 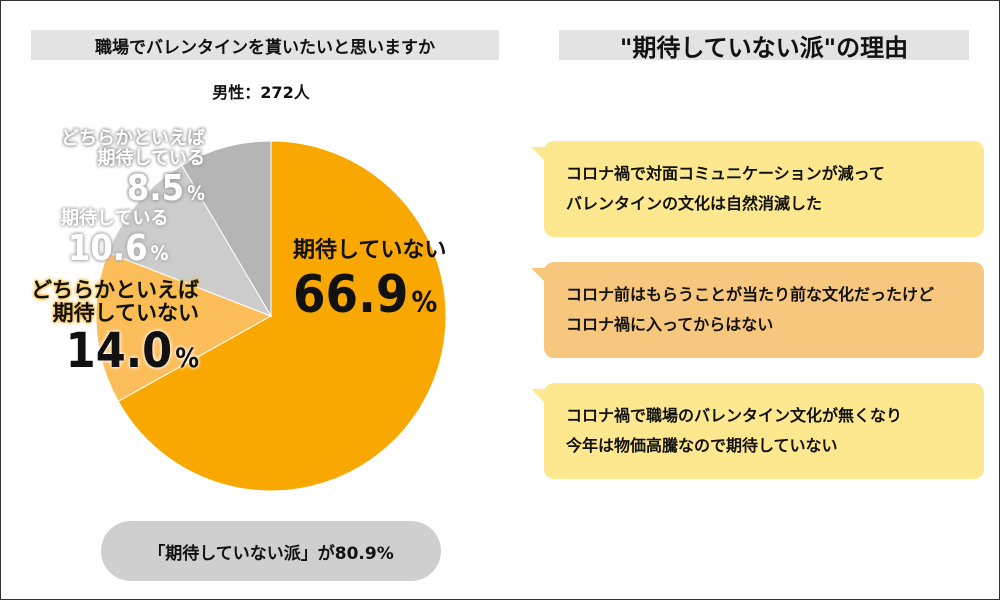 What do you see at coordinates (694, 203) in the screenshot?
I see `reason-line: バレンタインの文化は自然消滅した` at bounding box center [694, 203].